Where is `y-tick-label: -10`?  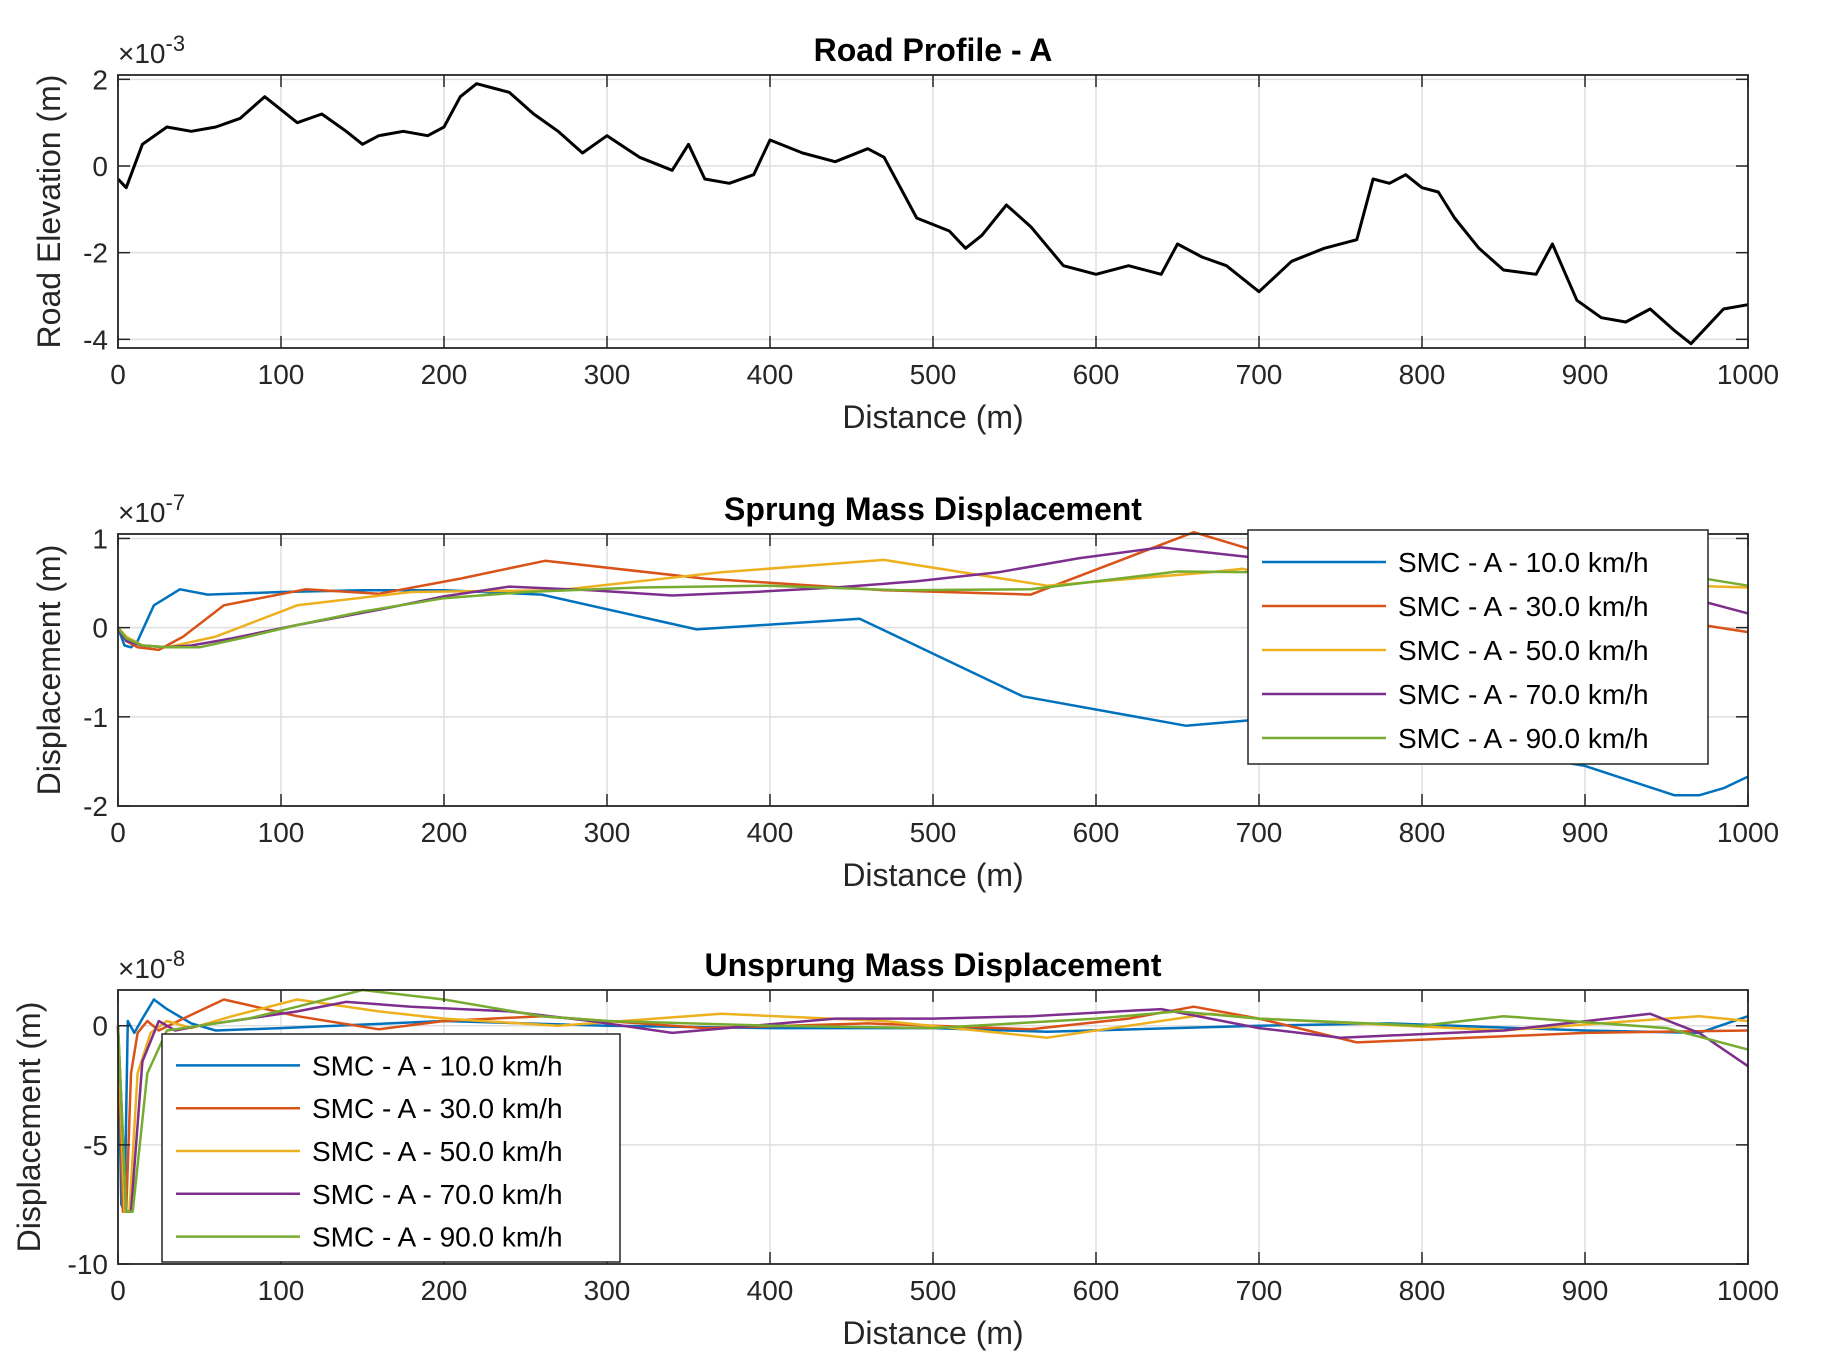
y-tick-label: -10 is located at coordinates (88, 1264).